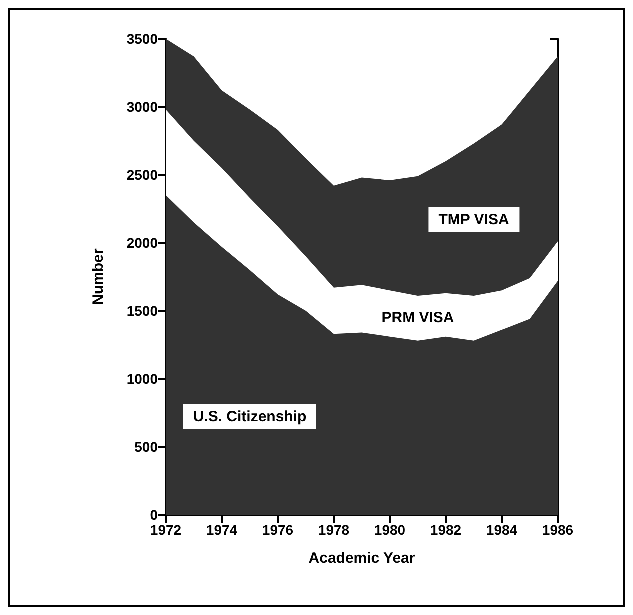 The width and height of the screenshot is (633, 615). Describe the element at coordinates (146, 447) in the screenshot. I see `y-tick-label: 500` at that location.